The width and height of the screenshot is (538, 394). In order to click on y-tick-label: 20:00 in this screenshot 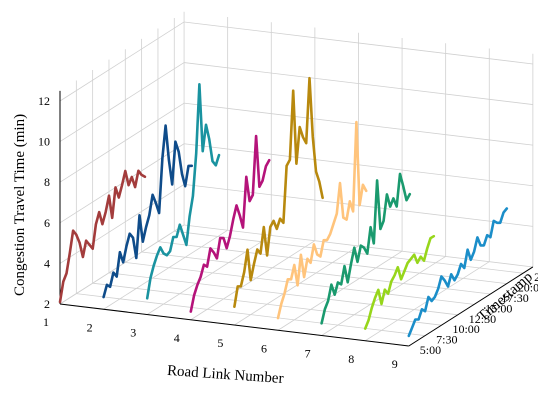, I will do `click(528, 288)`.